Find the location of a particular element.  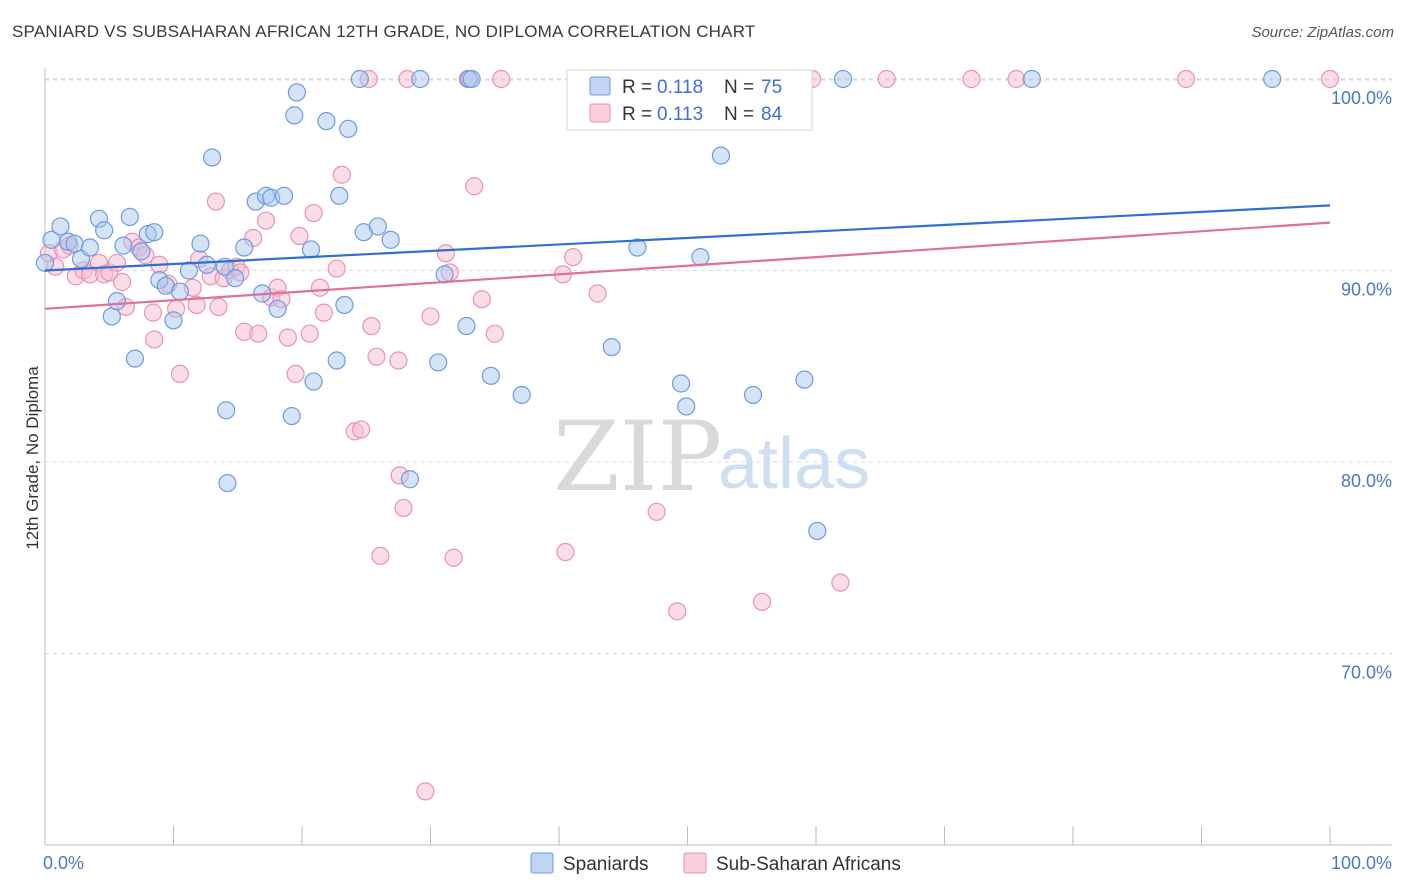

y-axis-title: 12th Grade, No Diploma is located at coordinates (32, 458).